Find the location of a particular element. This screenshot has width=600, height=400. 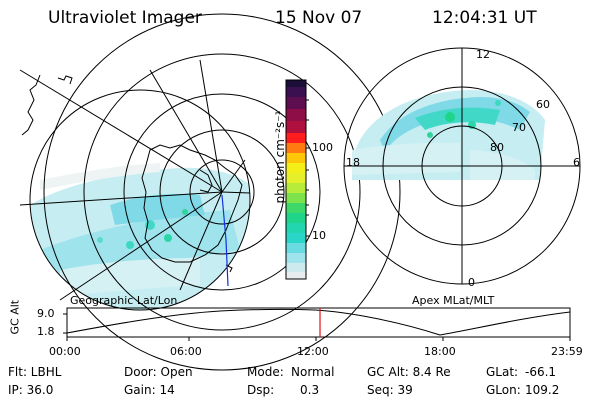

orbit-xtick-1200: 12:00 is located at coordinates (313, 351).